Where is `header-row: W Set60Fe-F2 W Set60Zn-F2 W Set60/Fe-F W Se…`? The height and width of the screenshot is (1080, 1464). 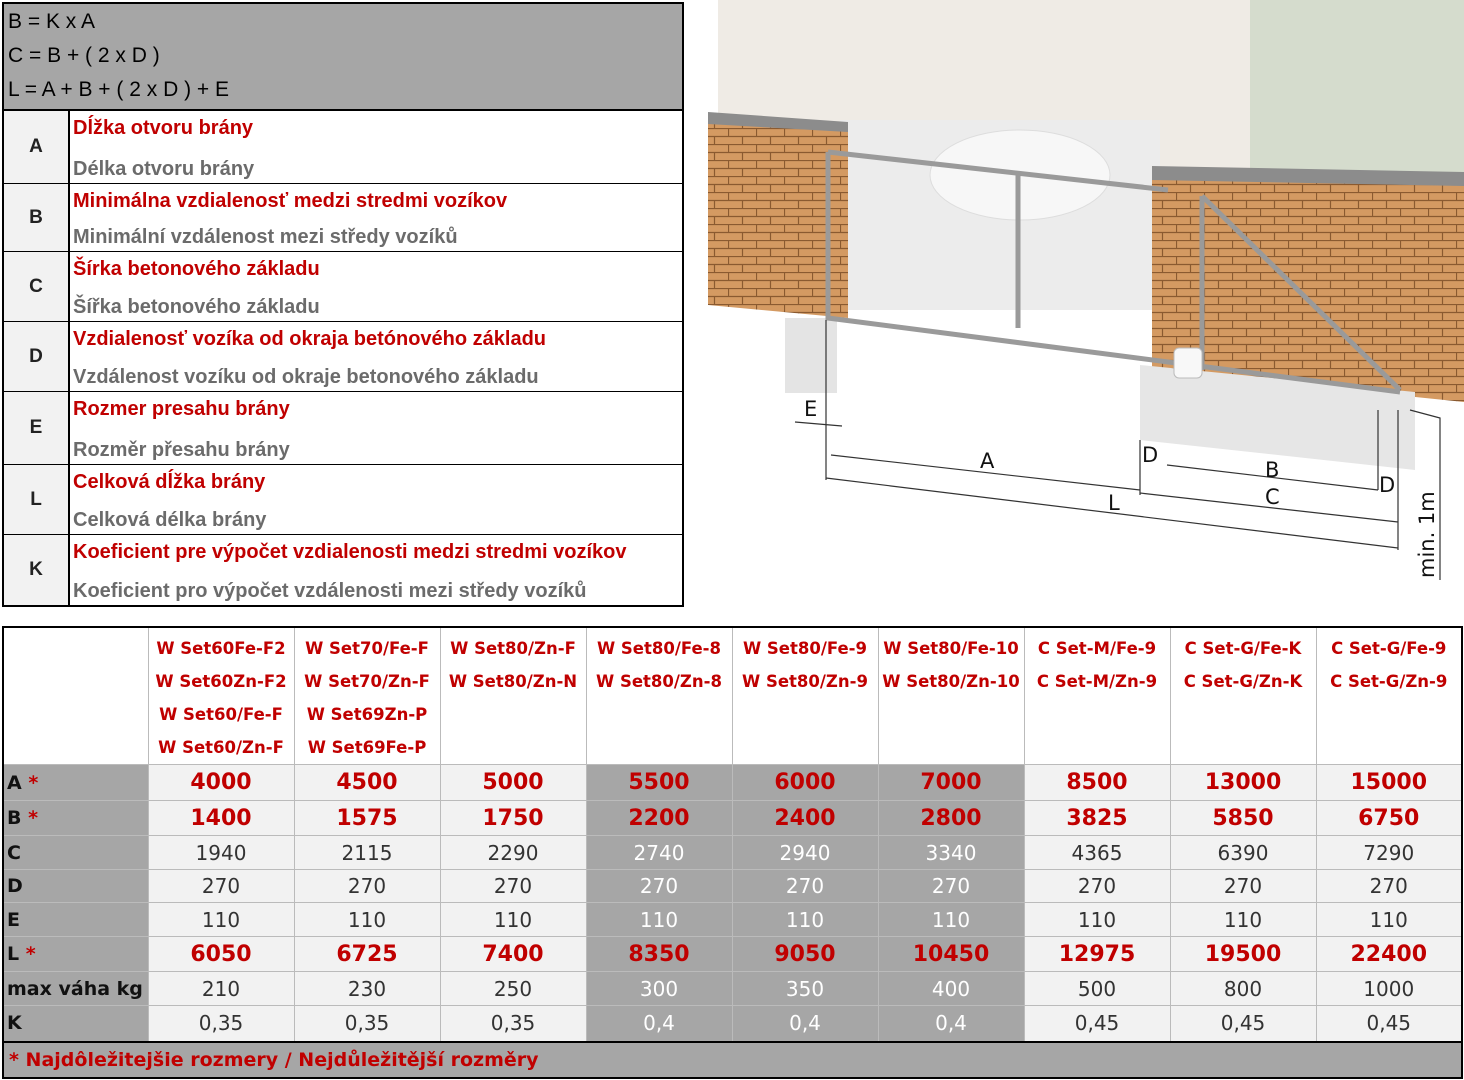
header-row: W Set60Fe-F2 W Set60Zn-F2 W Set60/Fe-F W Se… is located at coordinates (732, 695).